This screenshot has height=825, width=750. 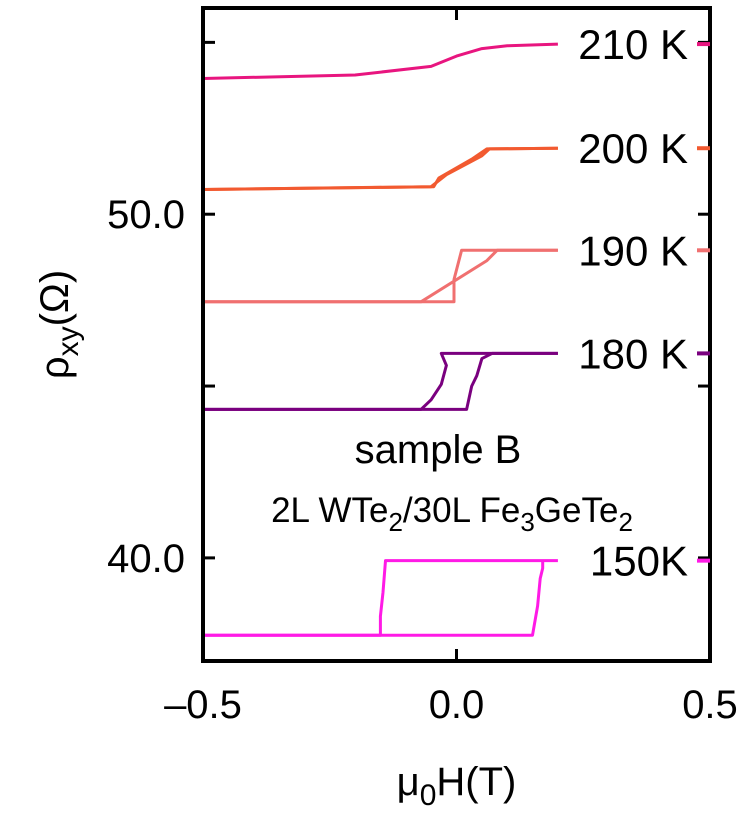 What do you see at coordinates (710, 705) in the screenshot?
I see `x-tick-label: 0.5` at bounding box center [710, 705].